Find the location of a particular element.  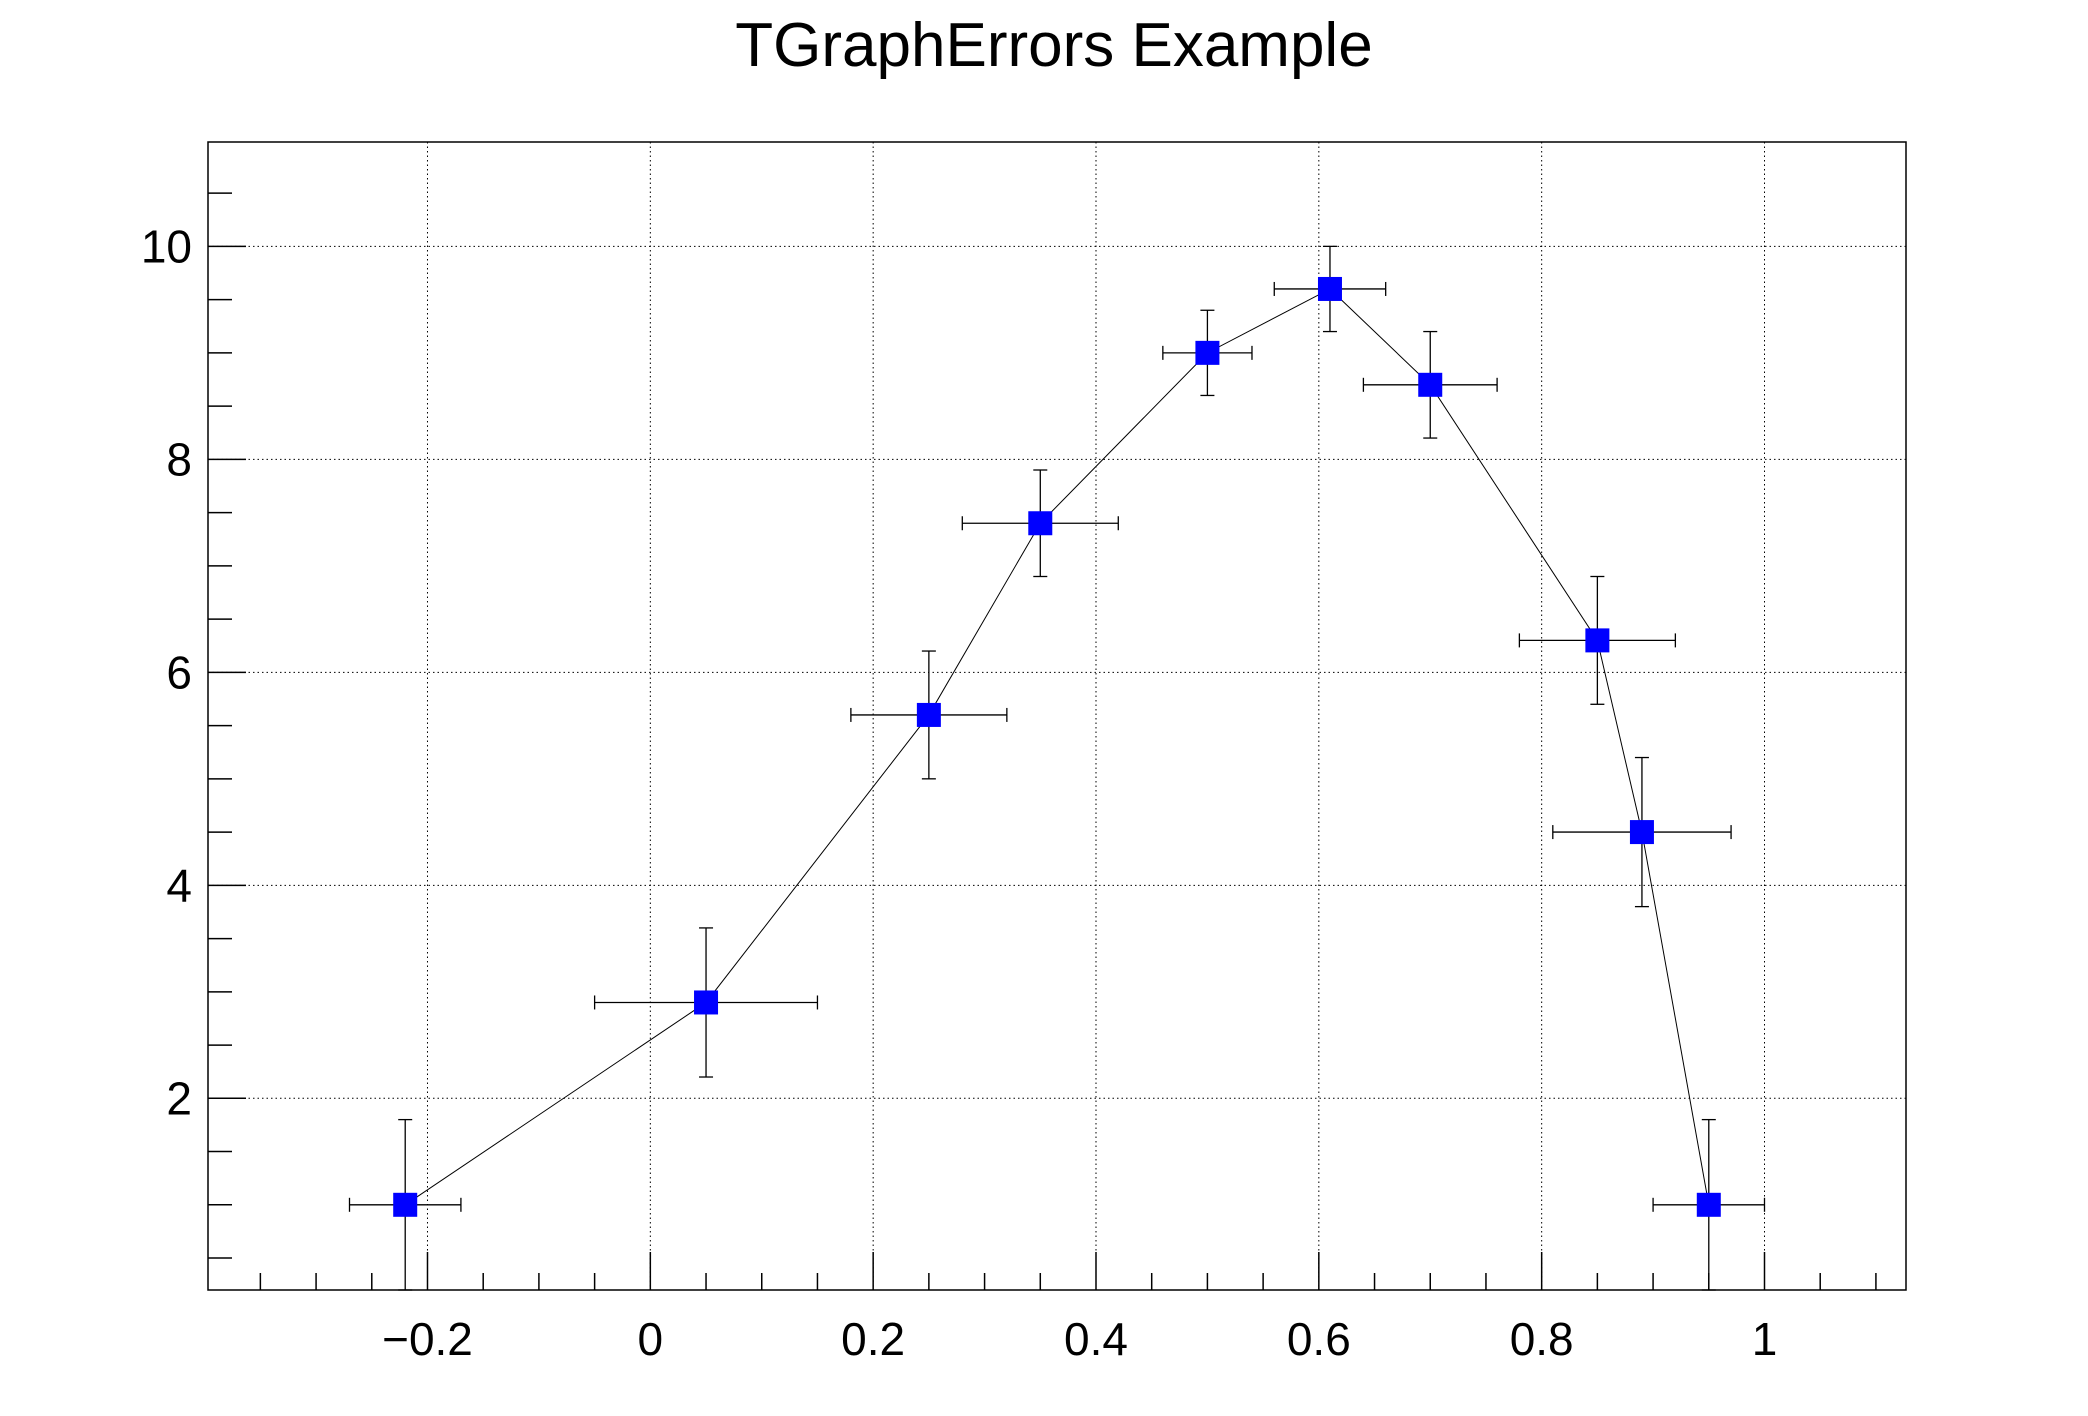

y-tick-label: 6 is located at coordinates (179, 672).